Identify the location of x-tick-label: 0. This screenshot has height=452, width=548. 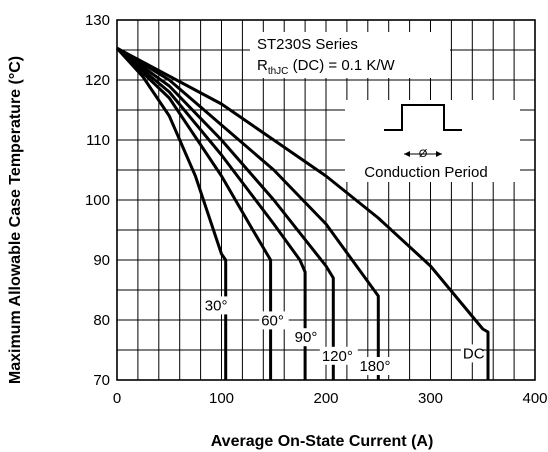
(117, 398).